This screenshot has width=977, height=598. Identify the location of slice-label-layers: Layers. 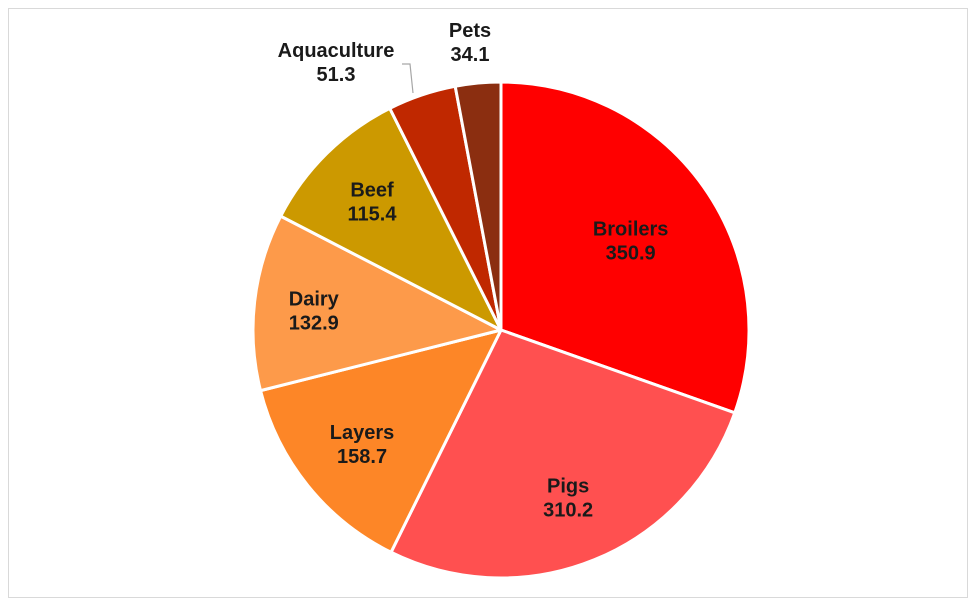
(362, 433).